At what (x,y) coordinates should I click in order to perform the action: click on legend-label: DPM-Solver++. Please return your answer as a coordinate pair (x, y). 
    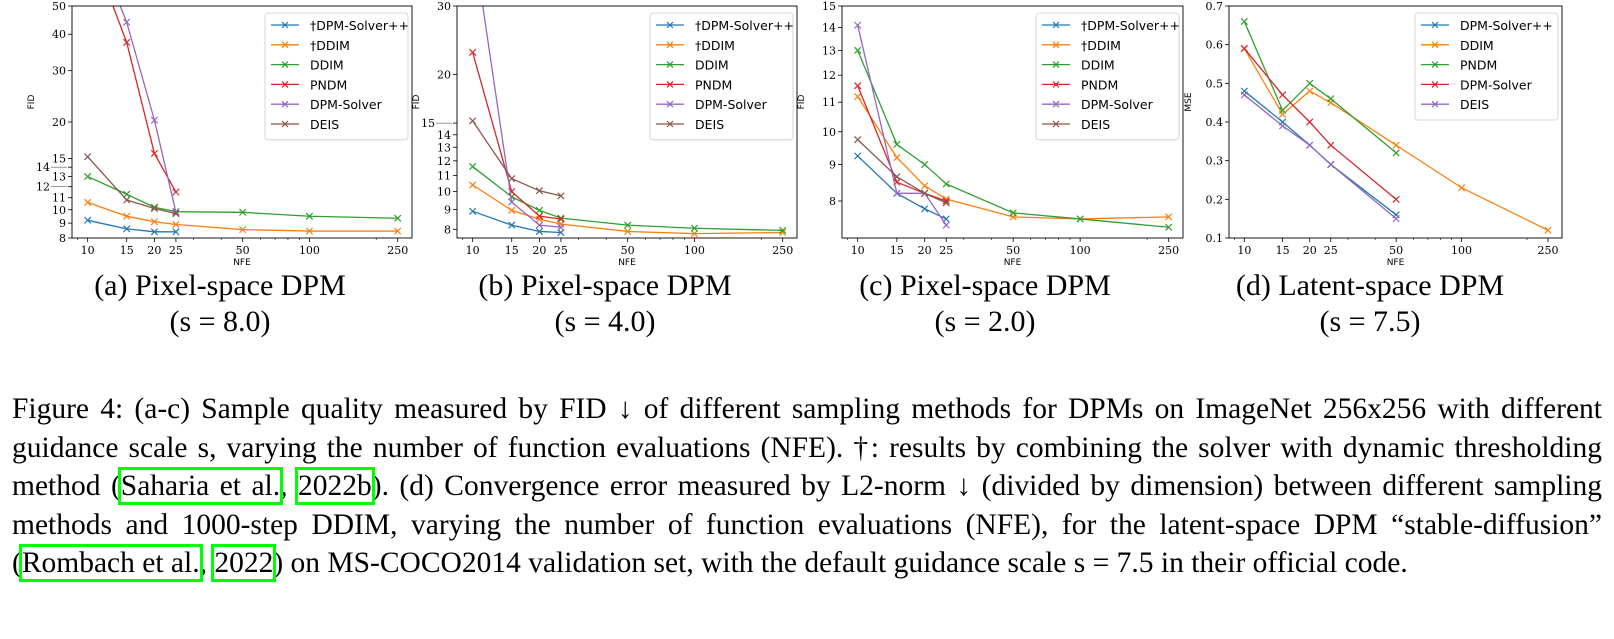
    Looking at the image, I should click on (1506, 25).